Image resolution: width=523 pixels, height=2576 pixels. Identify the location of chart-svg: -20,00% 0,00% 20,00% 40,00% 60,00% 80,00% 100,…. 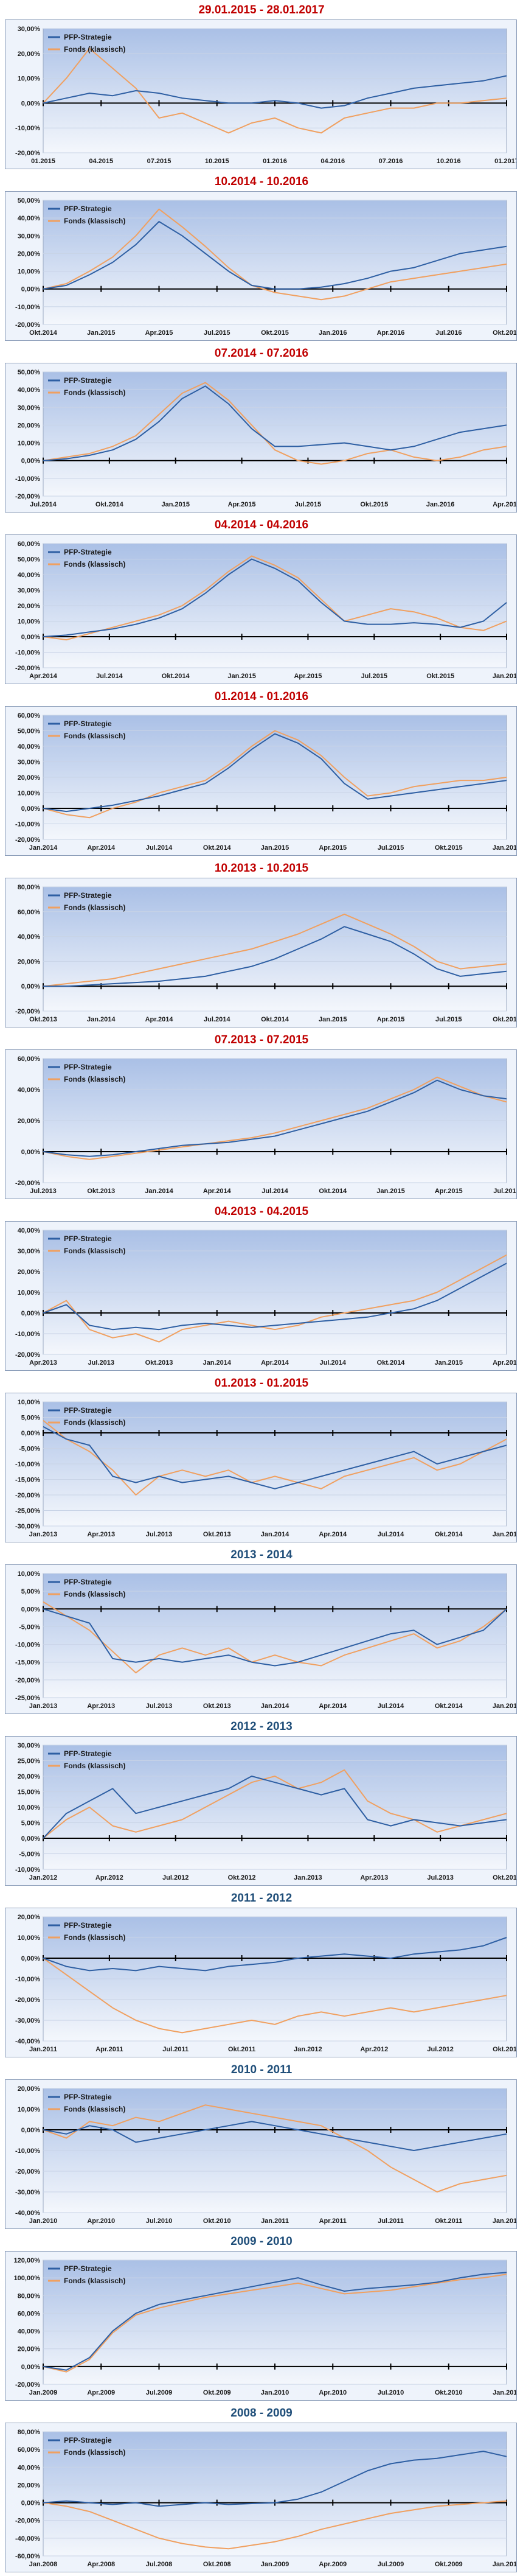
(265, 2326).